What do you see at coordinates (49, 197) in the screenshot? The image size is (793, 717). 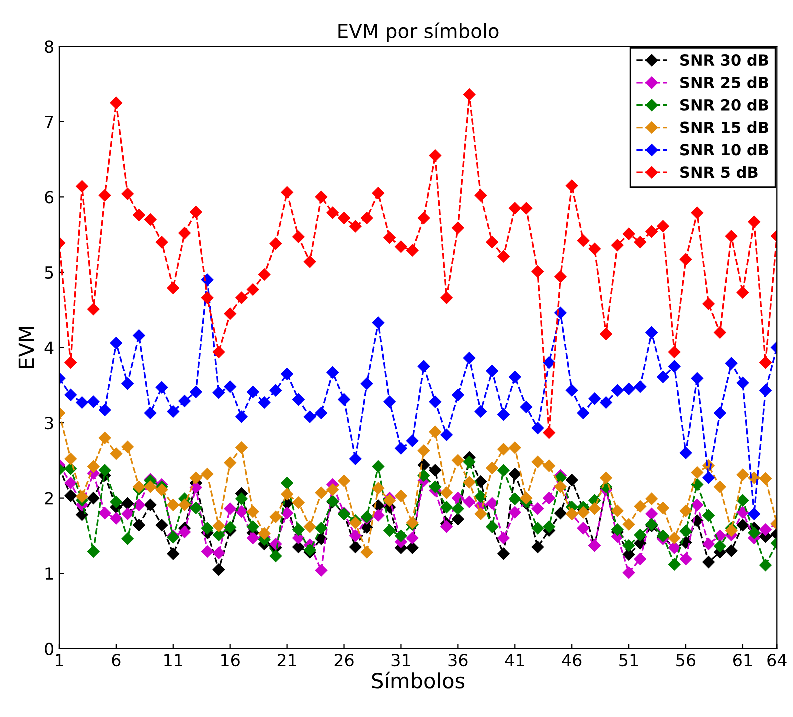 I see `y-tick-label: 6` at bounding box center [49, 197].